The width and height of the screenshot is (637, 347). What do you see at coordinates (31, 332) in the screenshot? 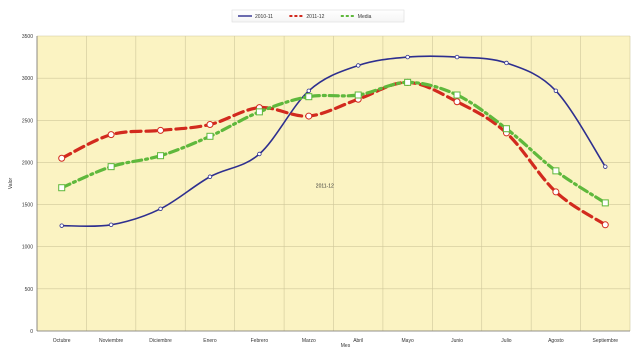
I see `y-tick-label: 0` at bounding box center [31, 332].